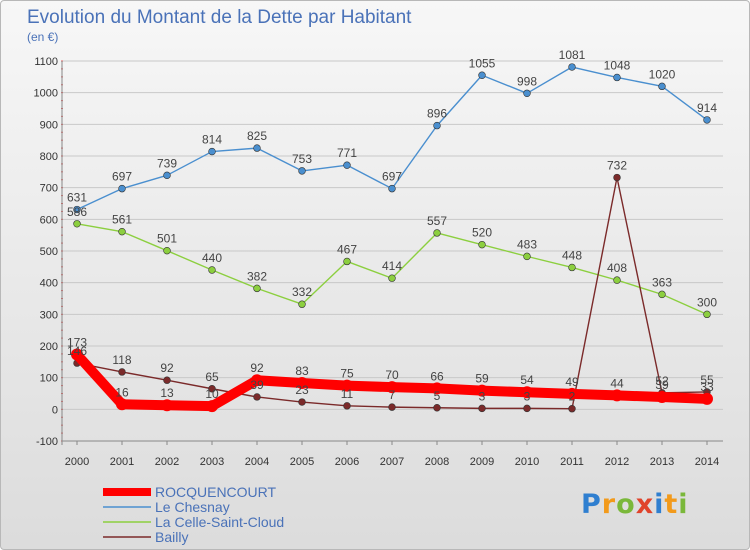 This screenshot has height=550, width=750. What do you see at coordinates (707, 108) in the screenshot?
I see `data-label: 914` at bounding box center [707, 108].